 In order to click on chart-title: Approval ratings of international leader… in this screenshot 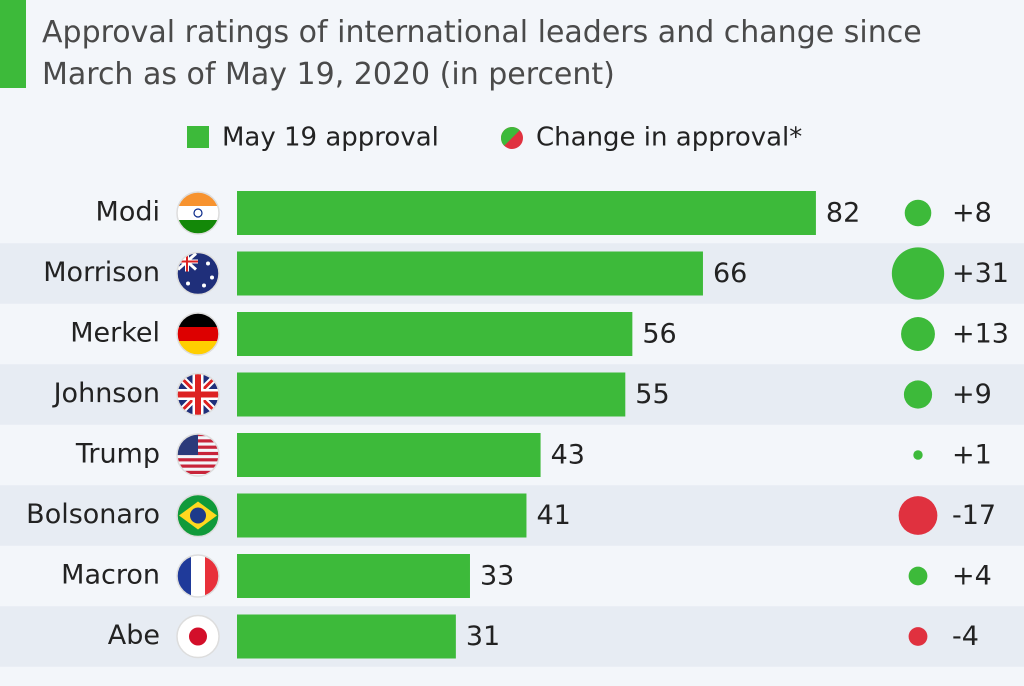, I will do `click(482, 53)`.